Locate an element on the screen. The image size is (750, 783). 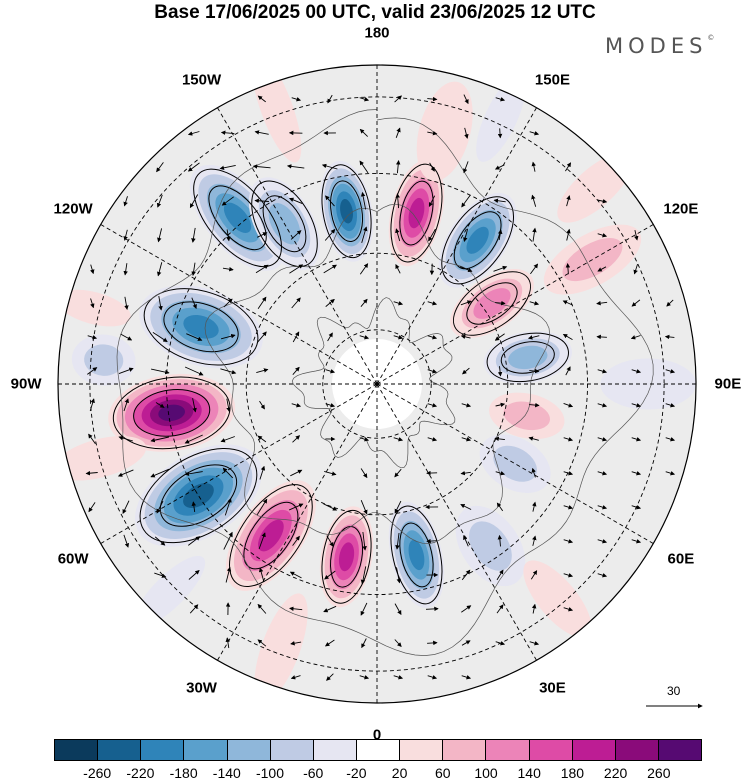
reference-vector is located at coordinates (674, 706).